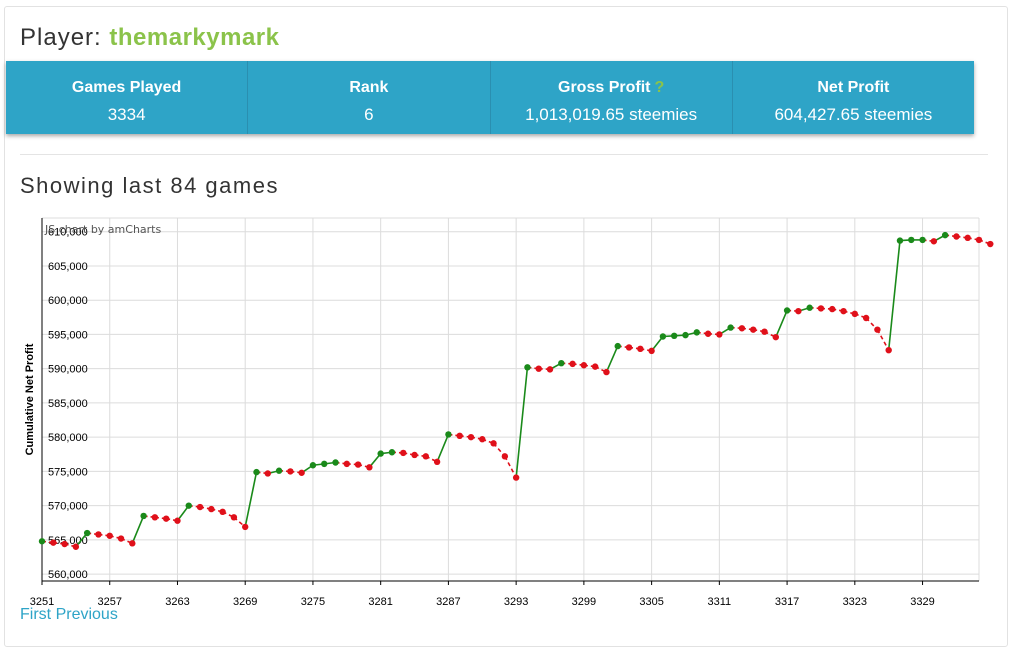  I want to click on stat-games-played: Games Played 3334, so click(127, 97).